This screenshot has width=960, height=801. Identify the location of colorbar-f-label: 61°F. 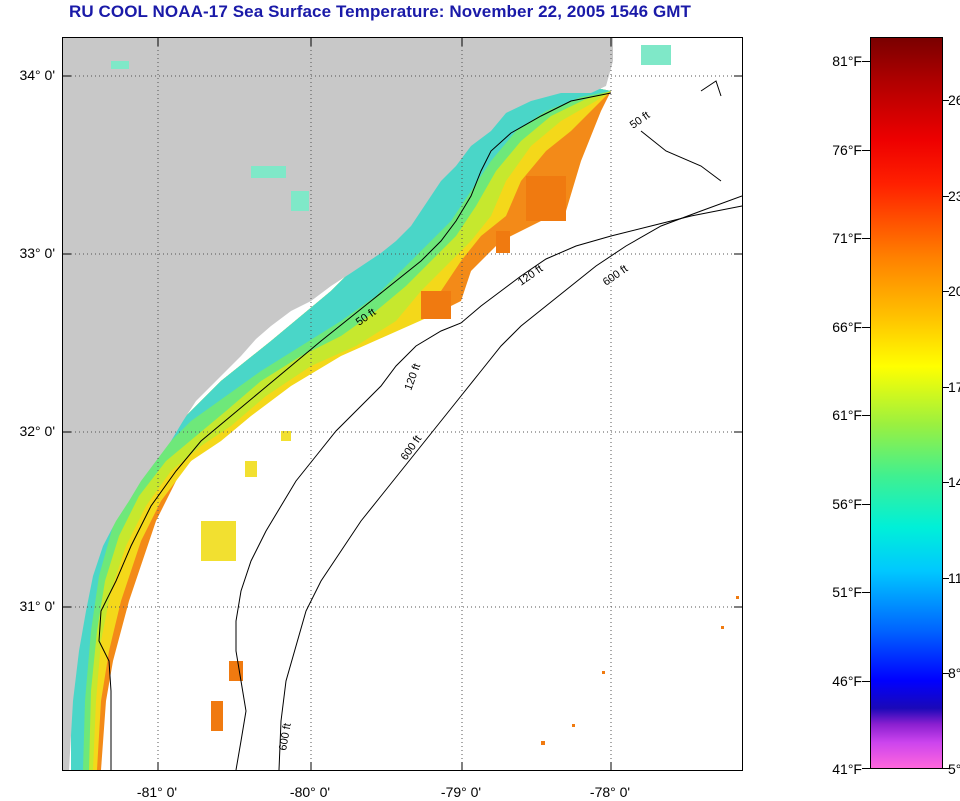
(847, 415).